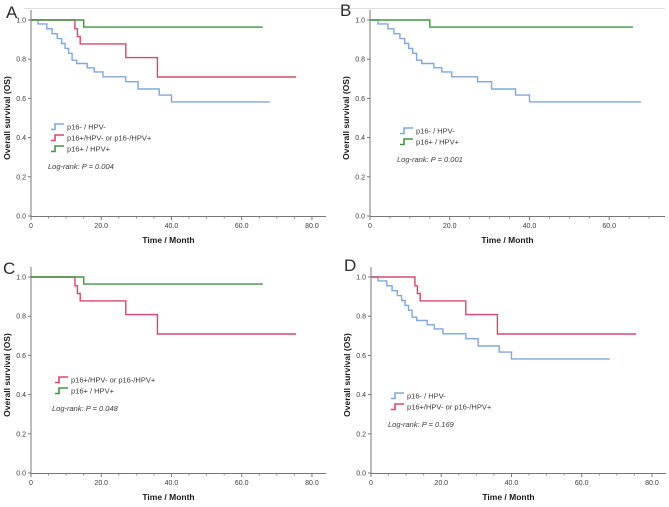 Image resolution: width=669 pixels, height=507 pixels. What do you see at coordinates (430, 159) in the screenshot?
I see `logrank-text: Log-rank: P = 0.001` at bounding box center [430, 159].